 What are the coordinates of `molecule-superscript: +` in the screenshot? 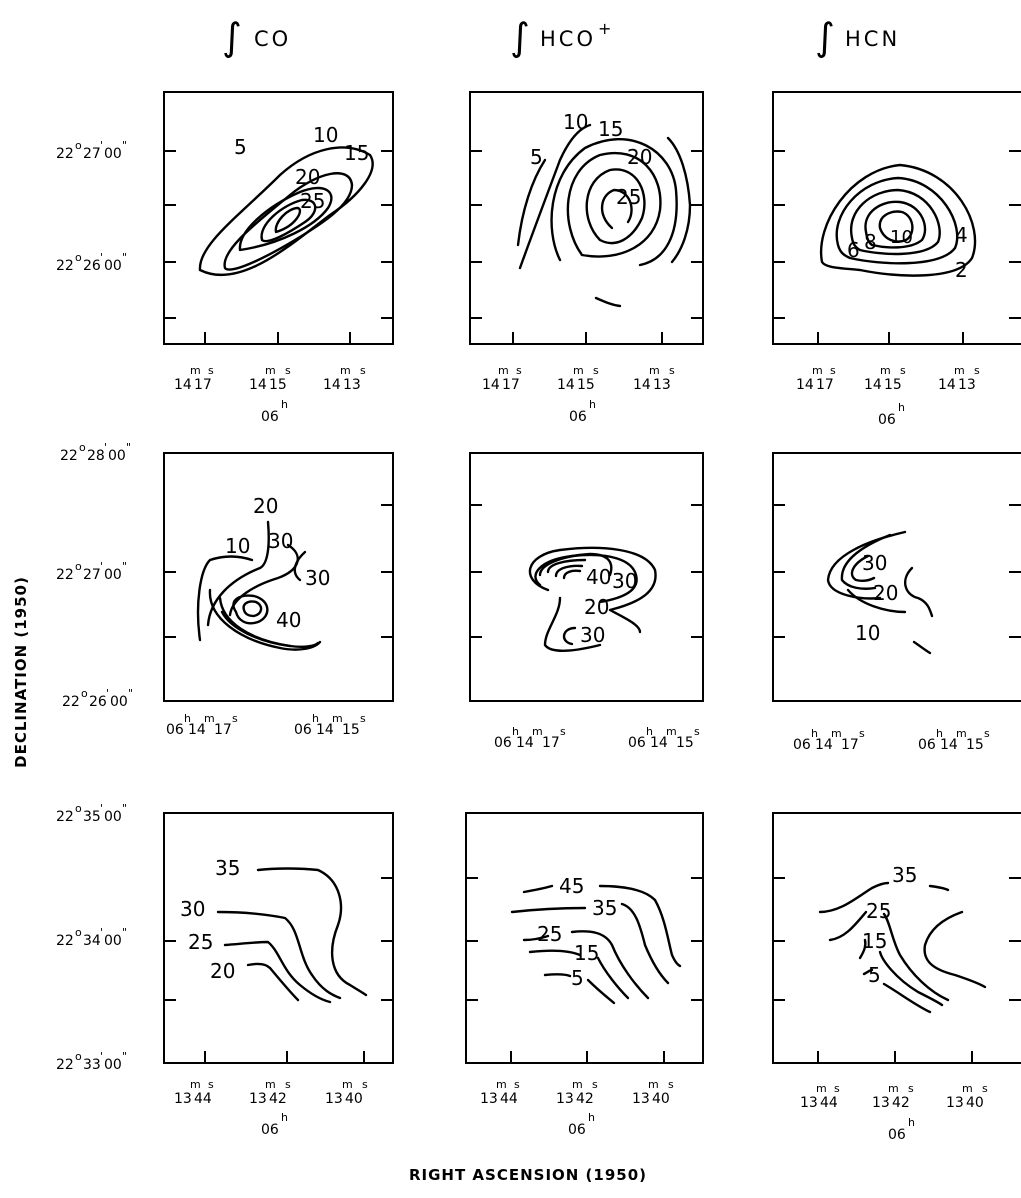 It's located at (604, 28).